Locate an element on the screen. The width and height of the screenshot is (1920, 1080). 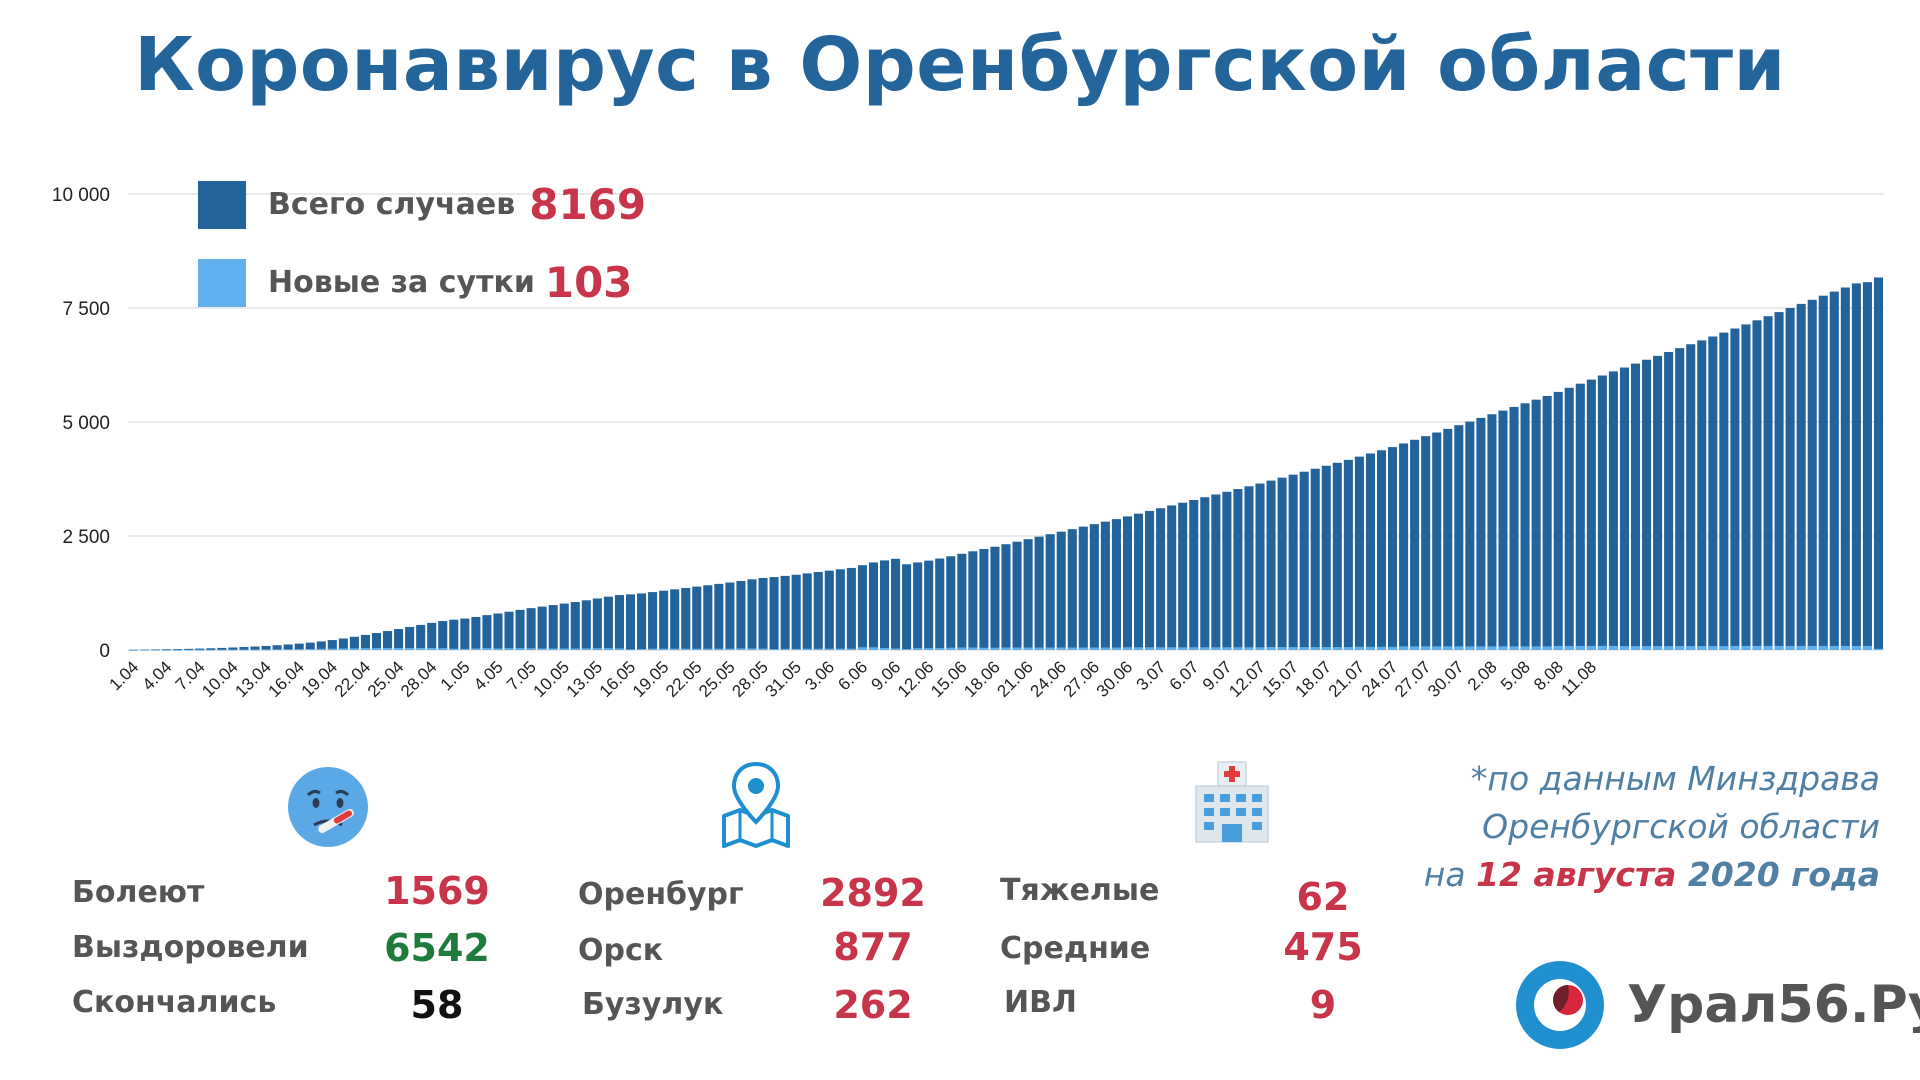
brand: Урал56.Ру is located at coordinates (1717, 1005).